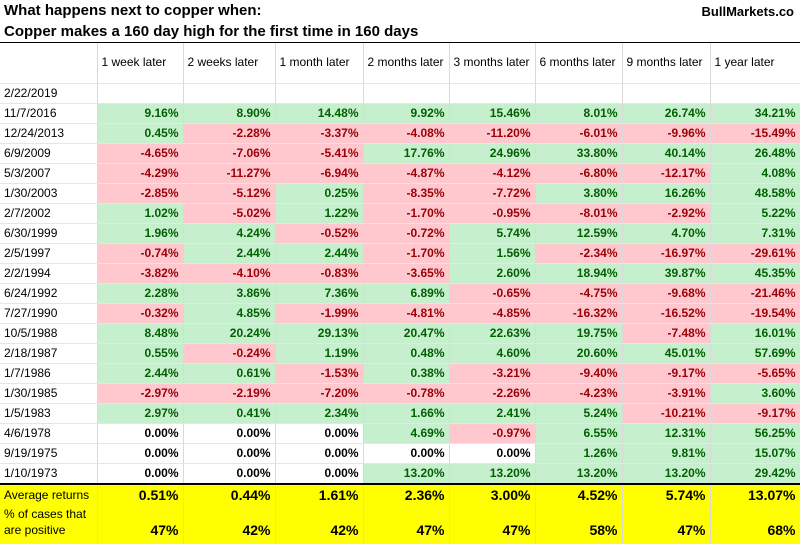 The height and width of the screenshot is (544, 800). What do you see at coordinates (755, 63) in the screenshot?
I see `column-header: 1 year later` at bounding box center [755, 63].